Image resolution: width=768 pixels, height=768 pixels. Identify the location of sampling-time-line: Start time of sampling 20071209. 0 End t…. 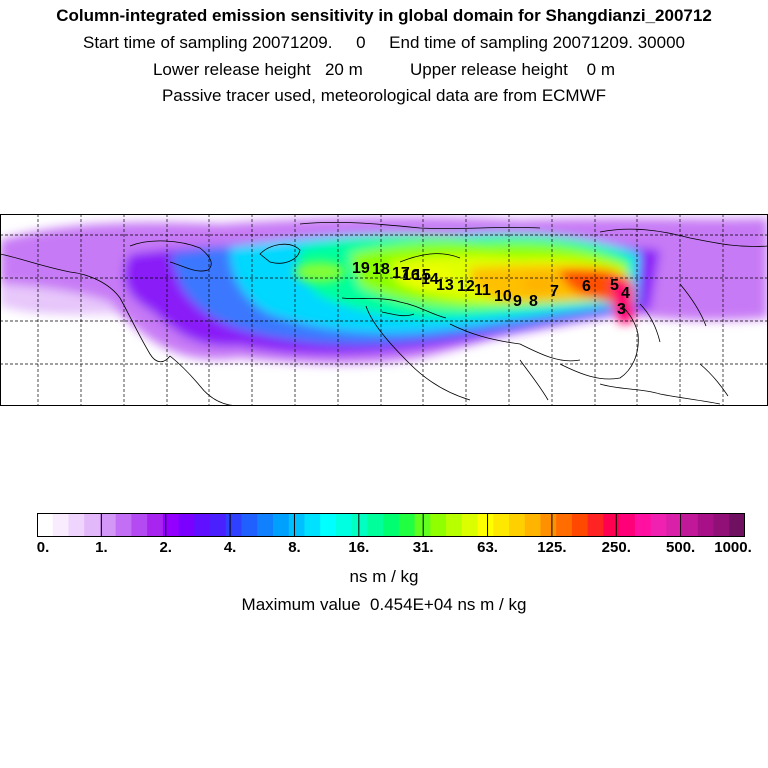
(384, 42).